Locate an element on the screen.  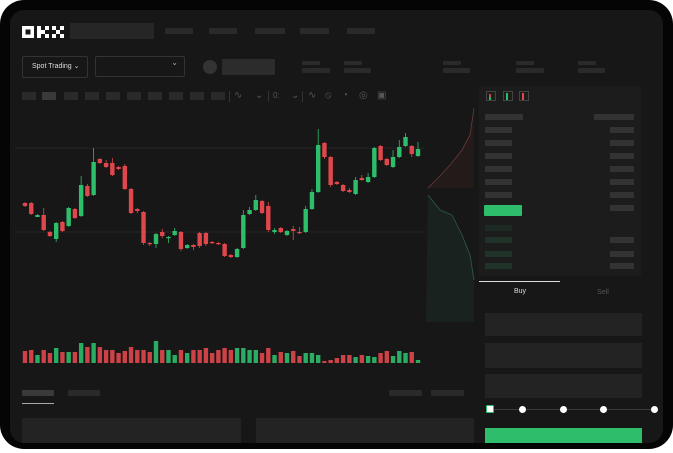
stat-2-label is located at coordinates (353, 63).